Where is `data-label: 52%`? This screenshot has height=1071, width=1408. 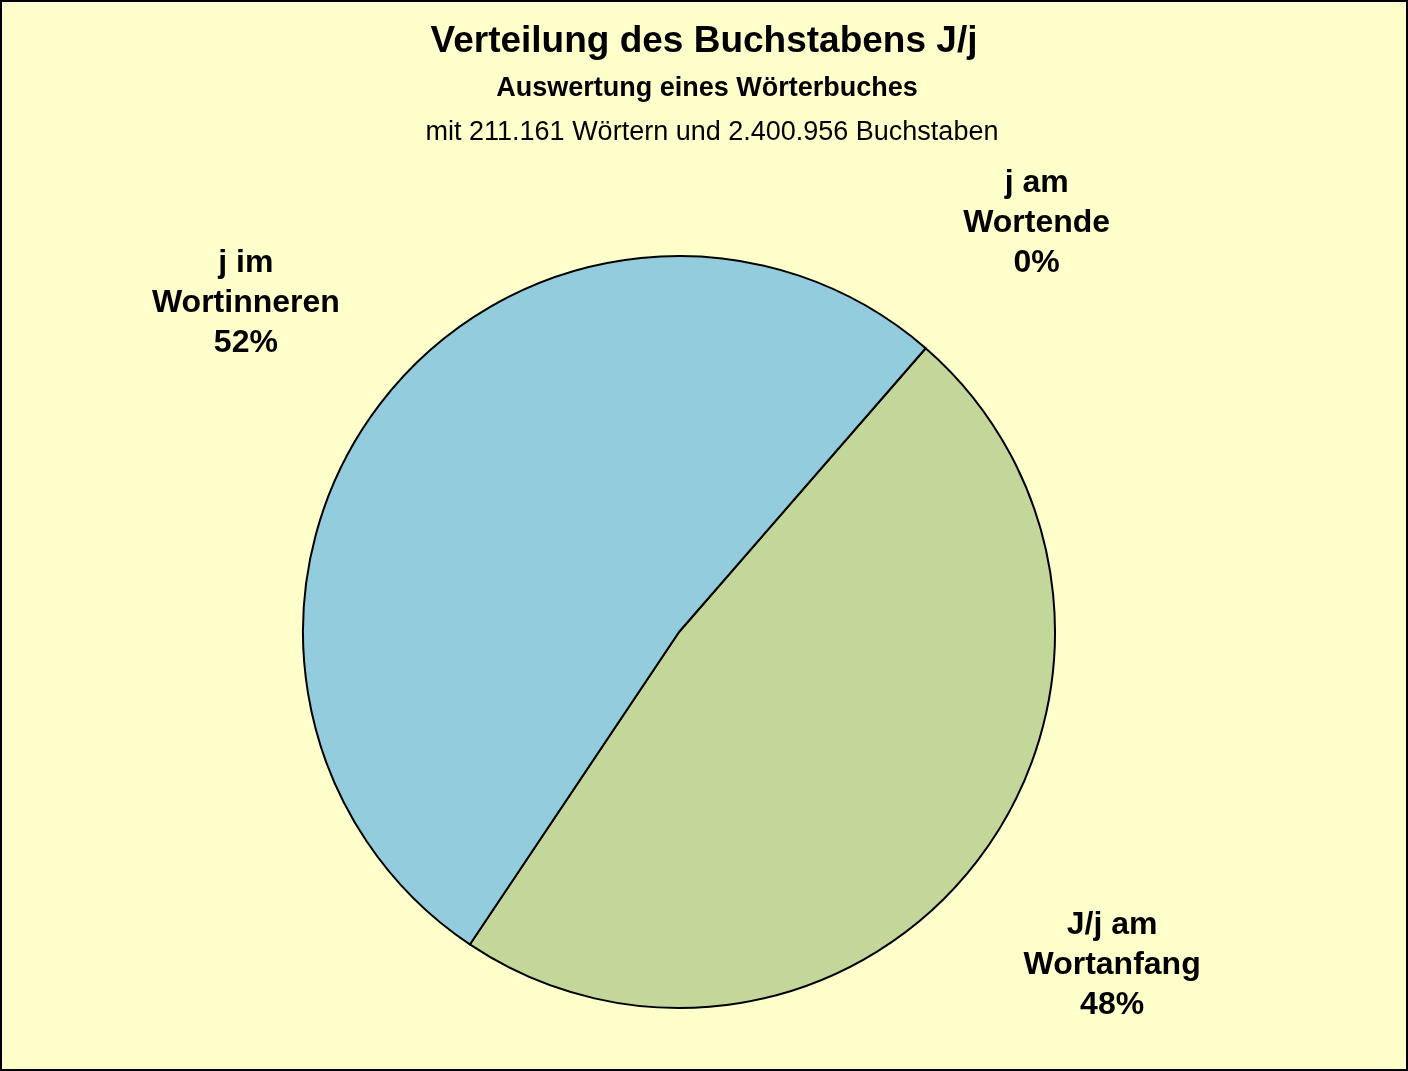 data-label: 52% is located at coordinates (245, 340).